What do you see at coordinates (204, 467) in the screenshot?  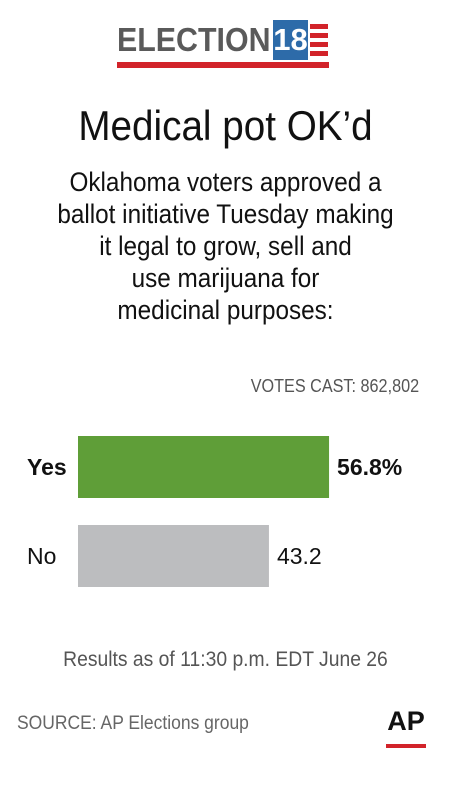 I see `bar-yes` at bounding box center [204, 467].